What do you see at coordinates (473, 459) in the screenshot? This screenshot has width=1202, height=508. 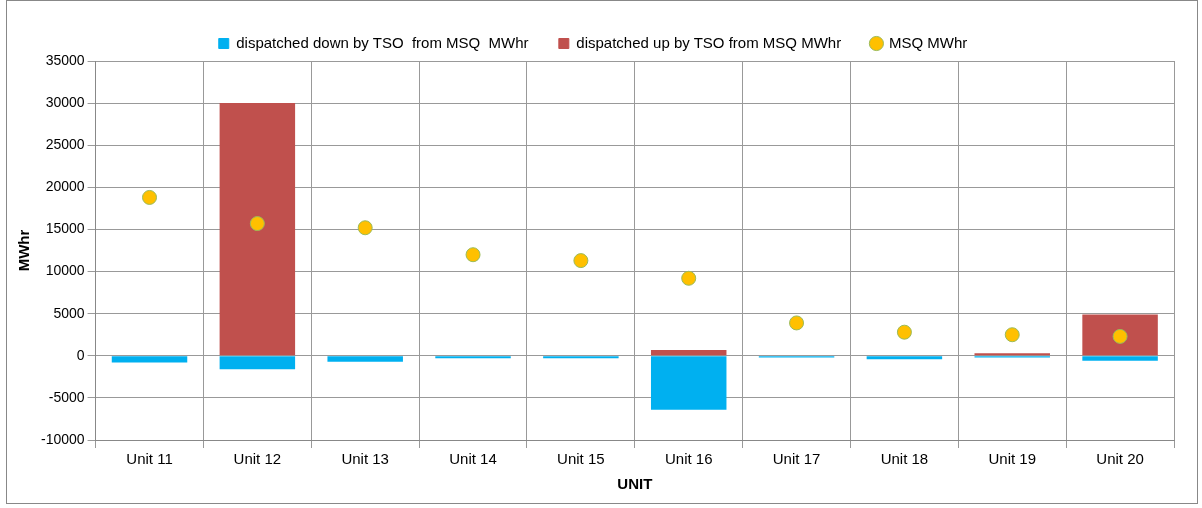 I see `x-tick-label: Unit 14` at bounding box center [473, 459].